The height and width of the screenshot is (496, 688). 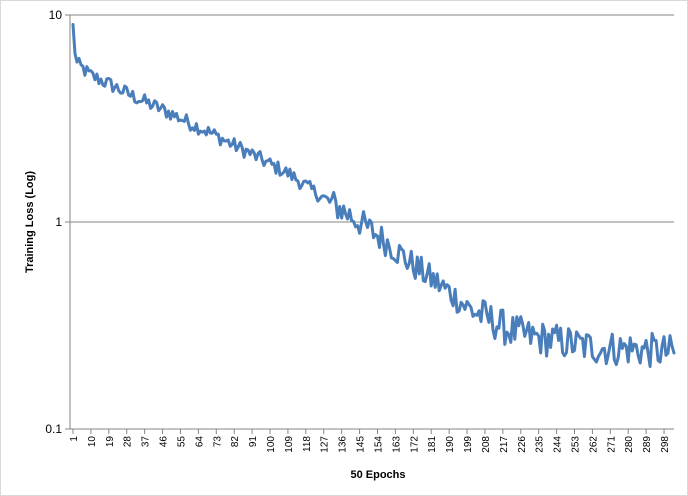 What do you see at coordinates (343, 444) in the screenshot?
I see `x-tick-label: 136` at bounding box center [343, 444].